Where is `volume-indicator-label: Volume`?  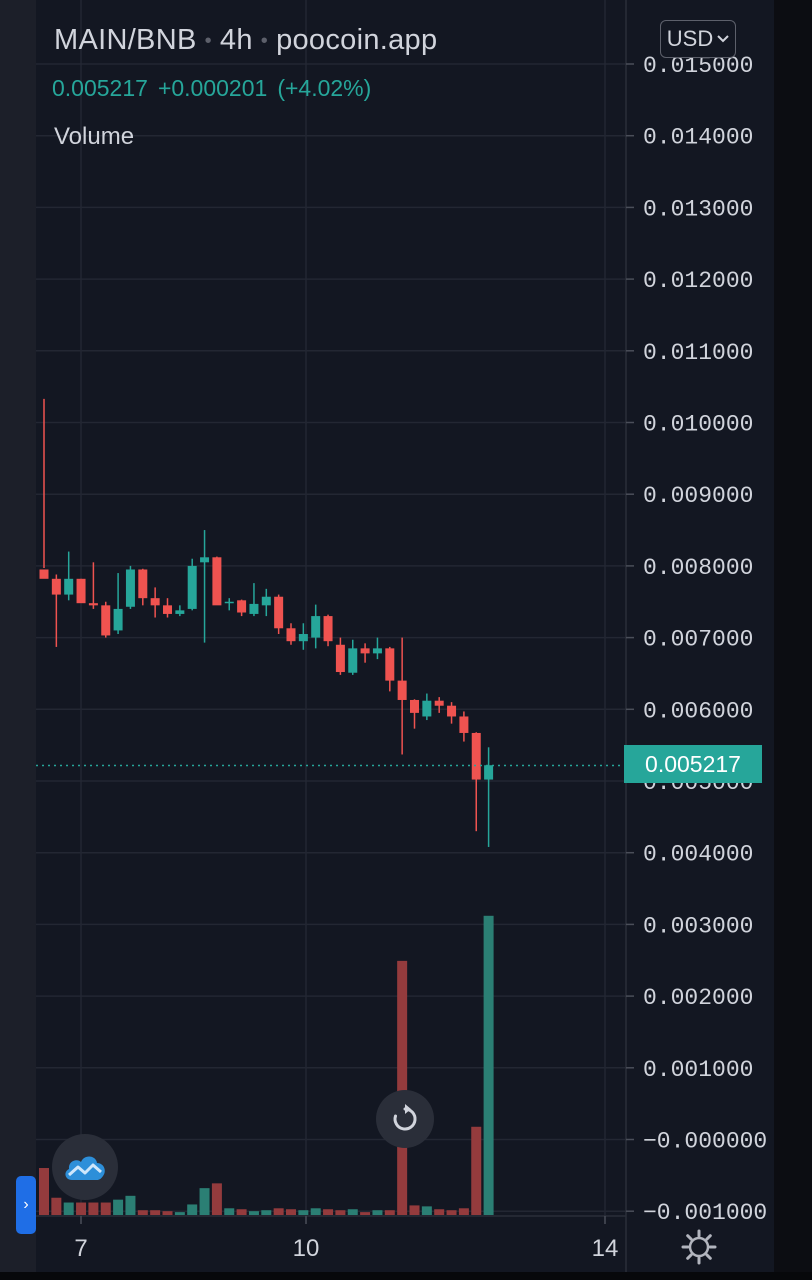 volume-indicator-label: Volume is located at coordinates (94, 136).